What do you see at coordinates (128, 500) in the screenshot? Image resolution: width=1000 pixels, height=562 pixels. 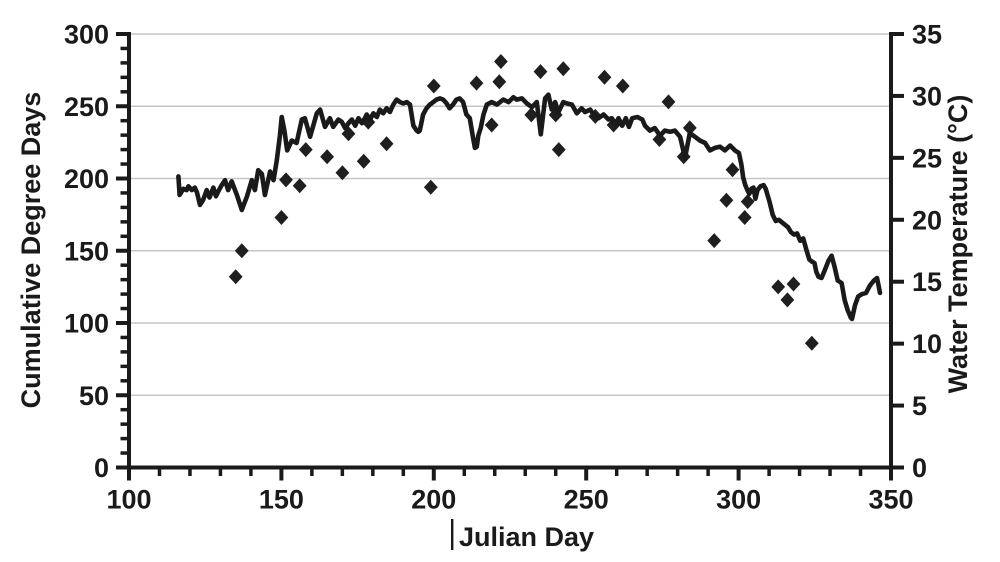 I see `x-tick-label: 100` at bounding box center [128, 500].